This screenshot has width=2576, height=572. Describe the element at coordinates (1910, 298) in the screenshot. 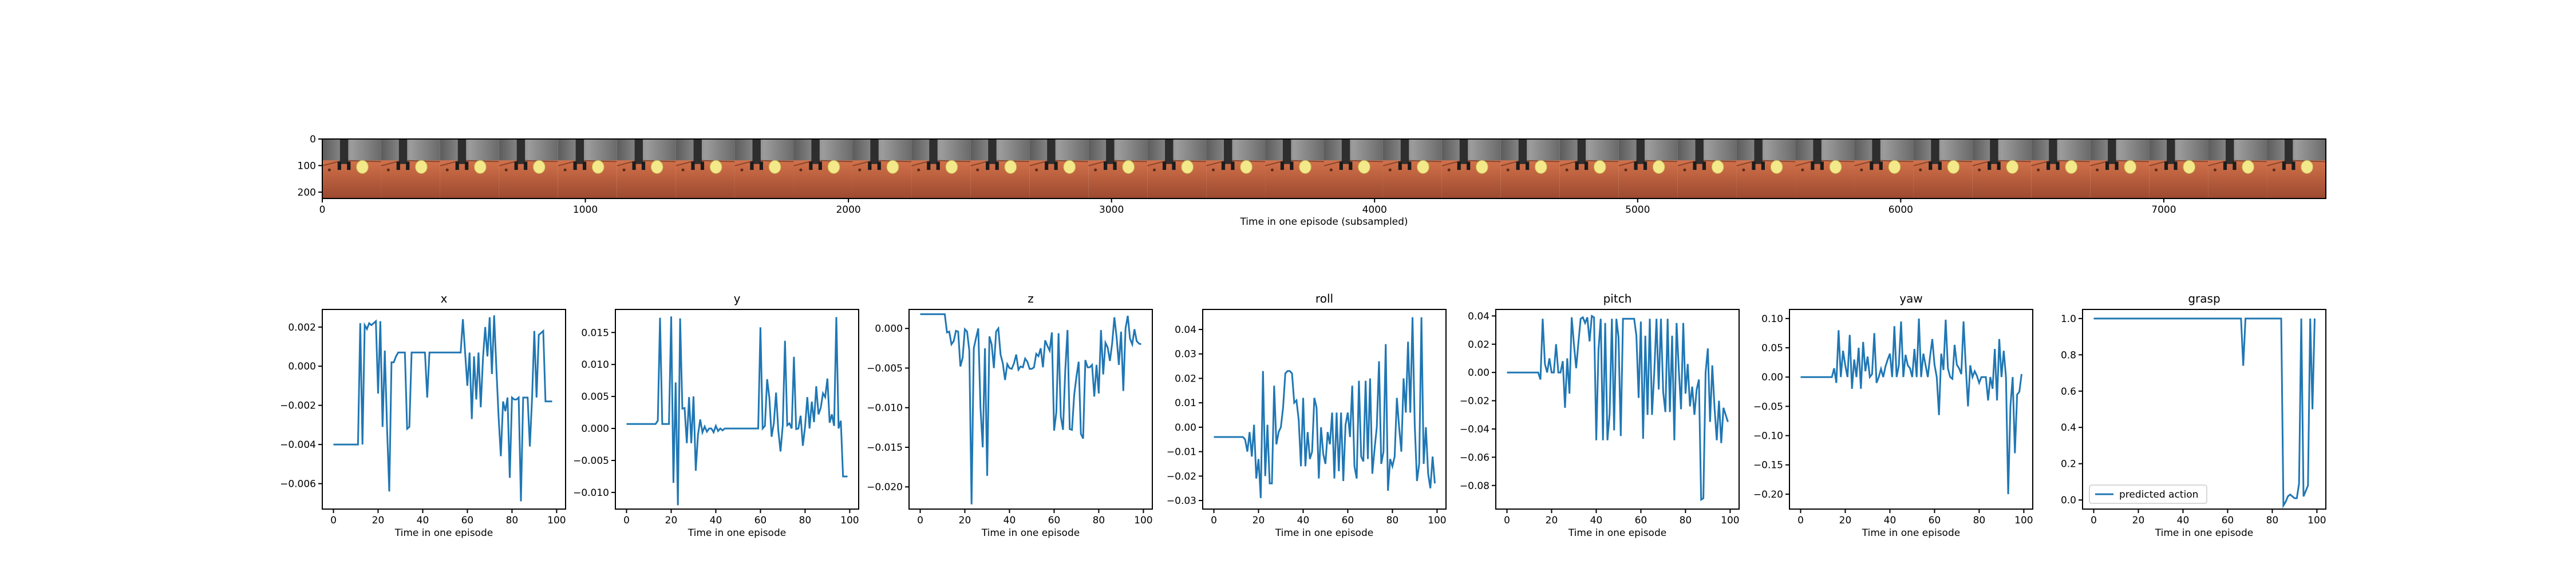

I see `subplot-title: yaw` at that location.